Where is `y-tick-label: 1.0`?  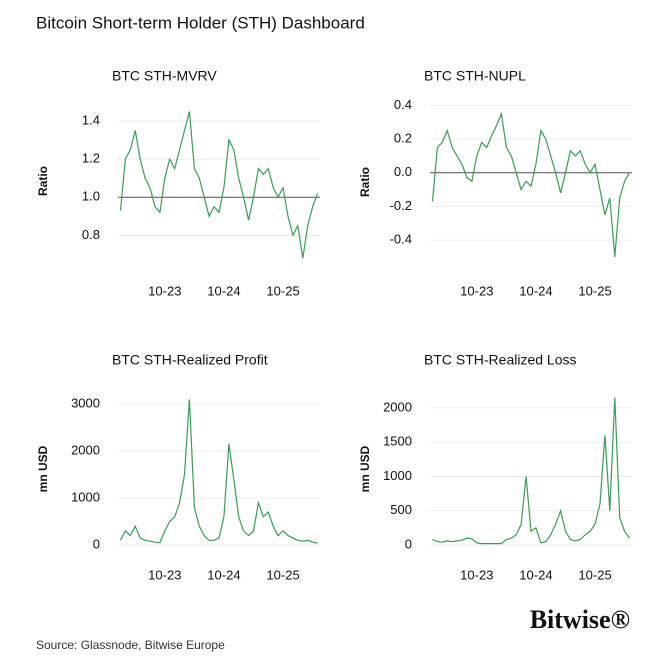
y-tick-label: 1.0 is located at coordinates (91, 196).